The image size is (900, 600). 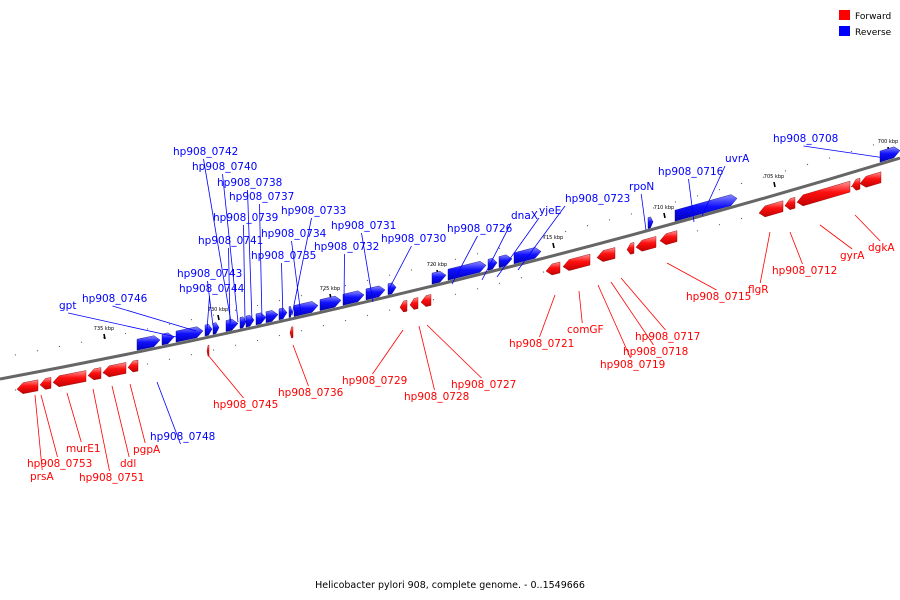 What do you see at coordinates (313, 211) in the screenshot?
I see `reverse-gene-label: hp908_0733` at bounding box center [313, 211].